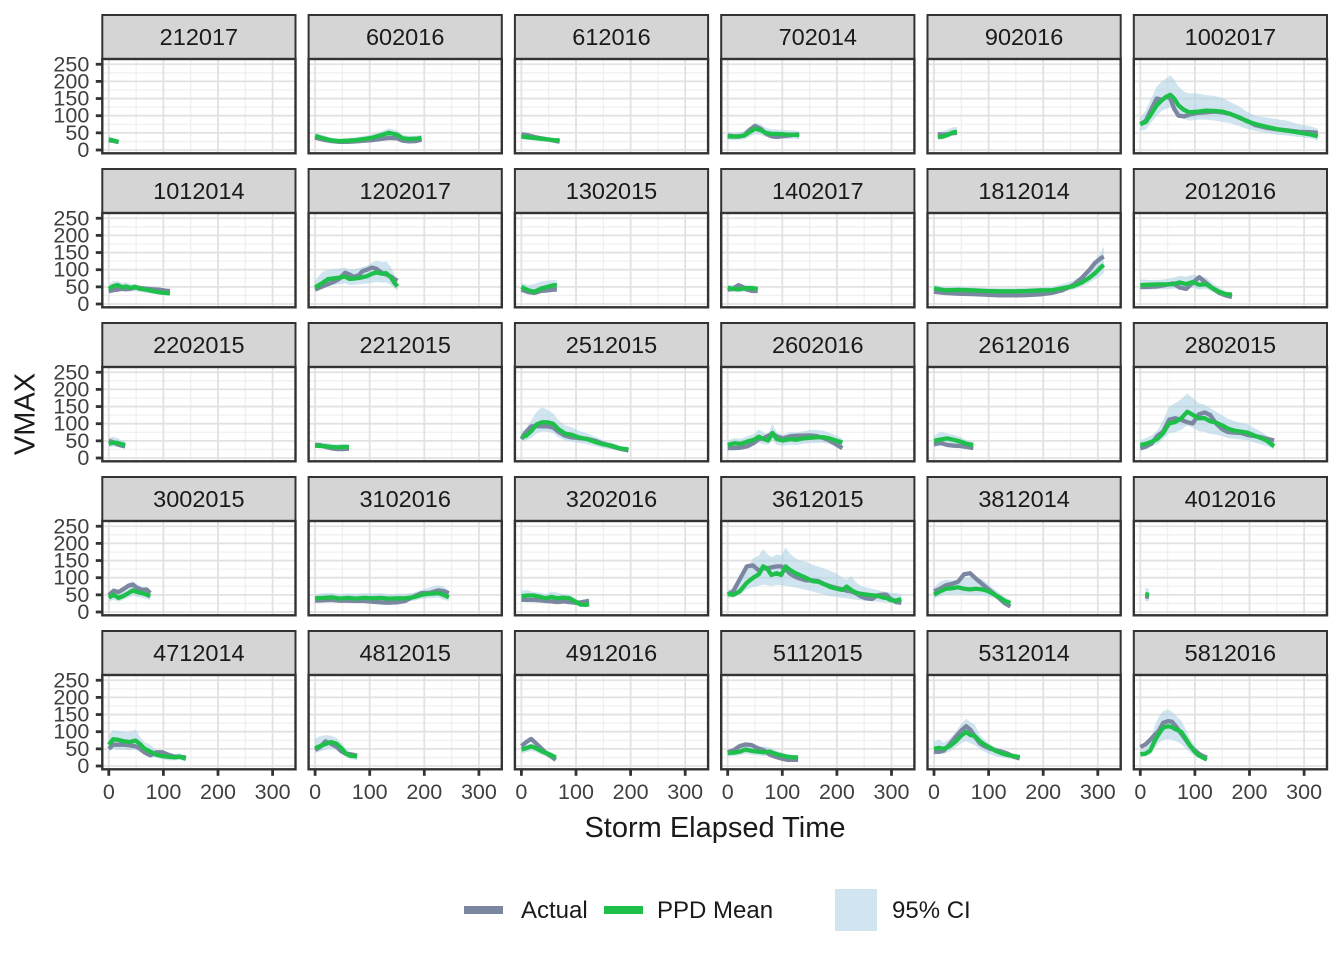  I want to click on facet-label: 4812015, so click(405, 653).